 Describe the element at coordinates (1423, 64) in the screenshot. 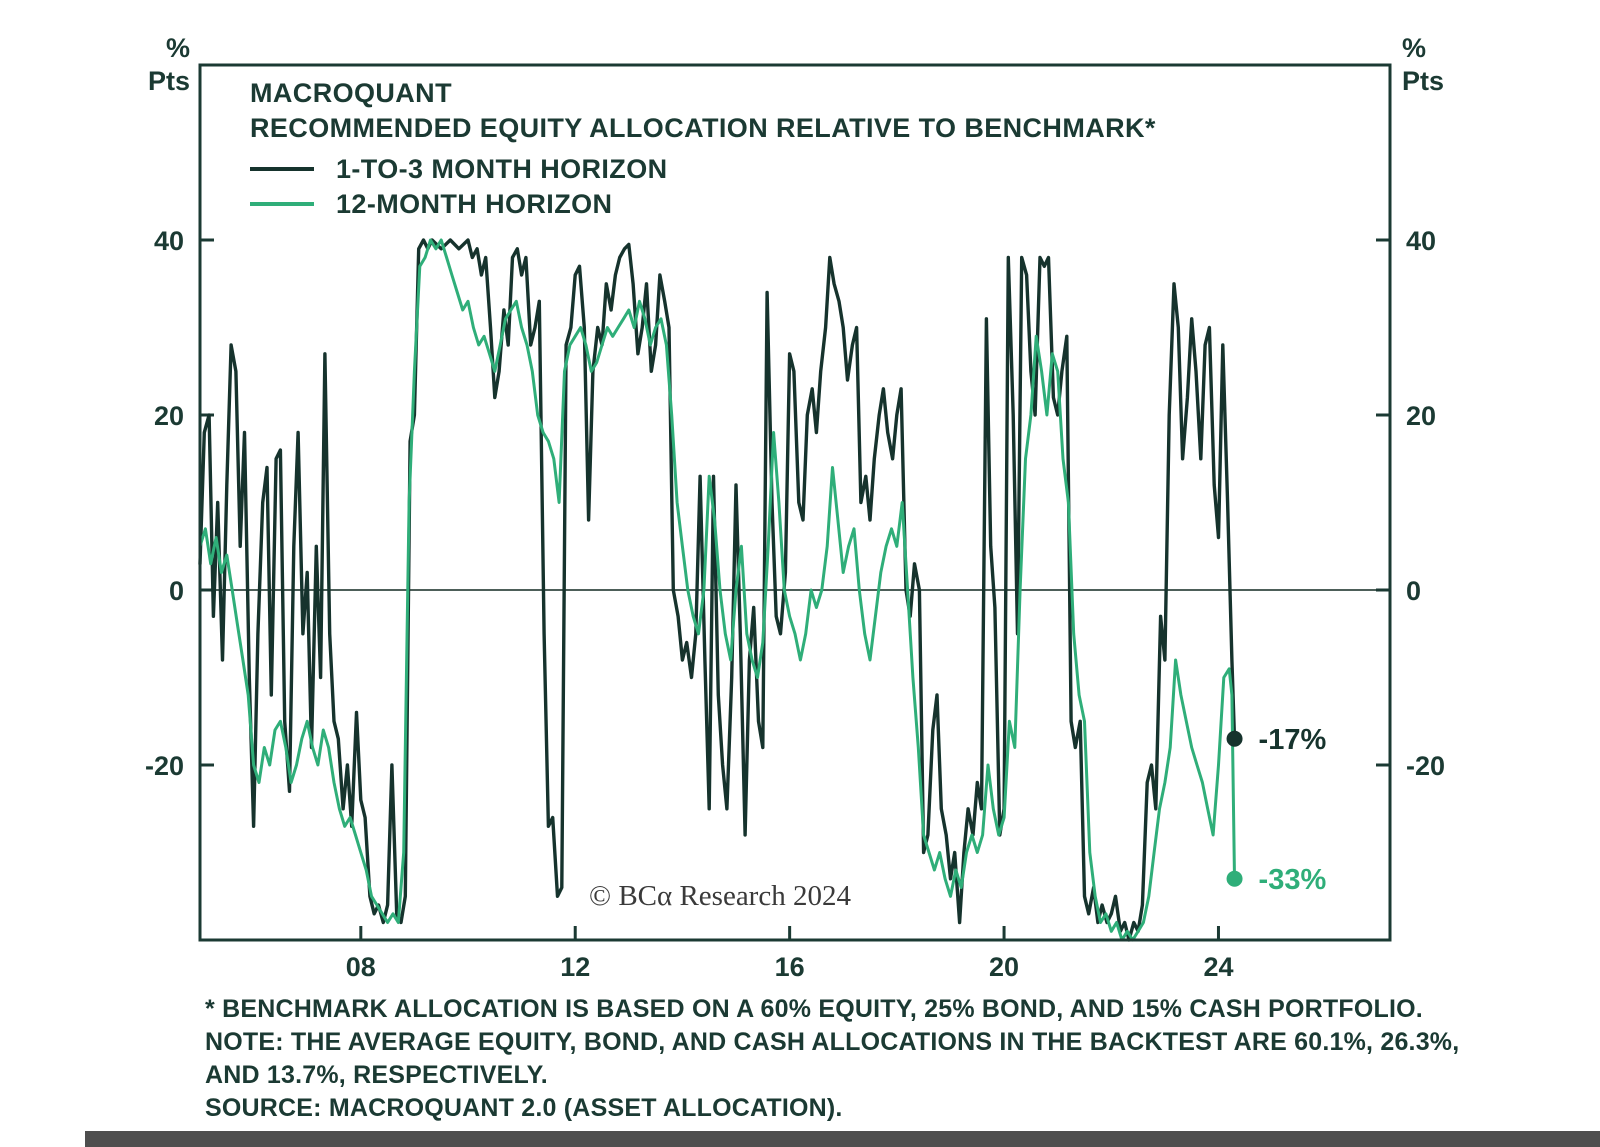

I see `y-axis-unit-right: % Pts` at that location.